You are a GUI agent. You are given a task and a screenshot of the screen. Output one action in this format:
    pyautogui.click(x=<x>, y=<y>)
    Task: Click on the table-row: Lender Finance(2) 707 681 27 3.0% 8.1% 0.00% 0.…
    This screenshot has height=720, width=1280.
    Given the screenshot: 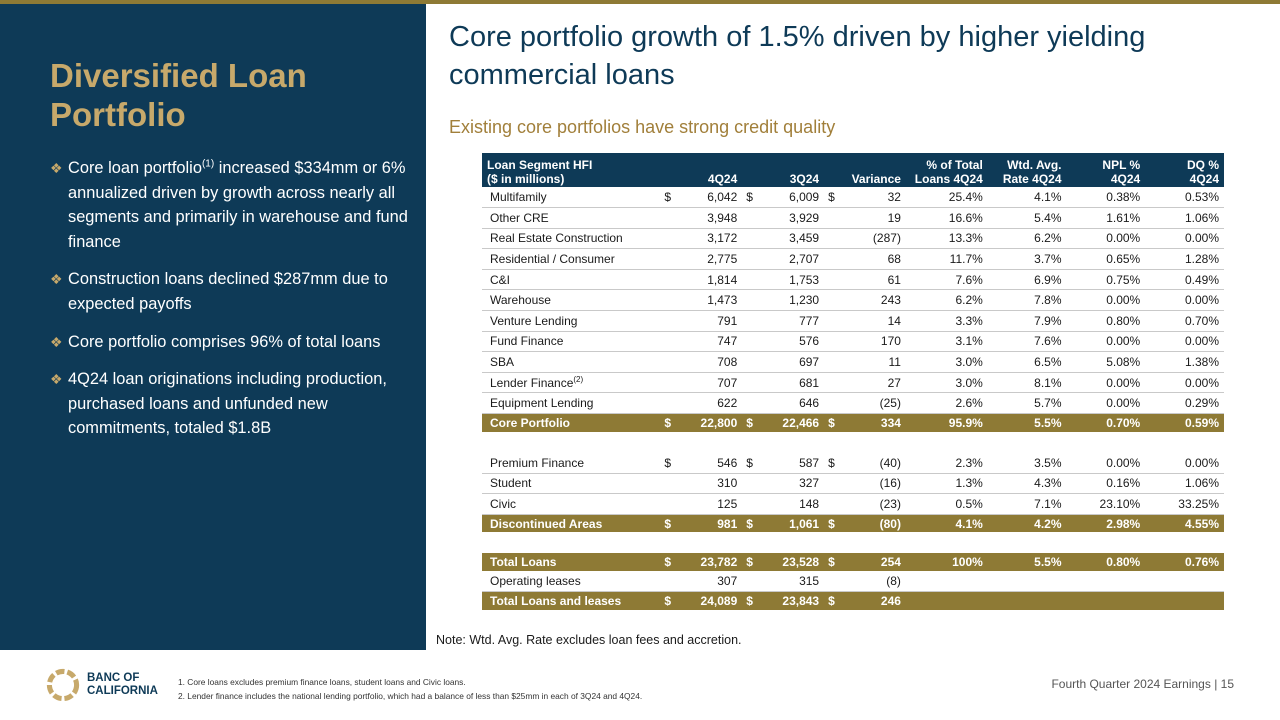 What is the action you would take?
    pyautogui.click(x=853, y=383)
    